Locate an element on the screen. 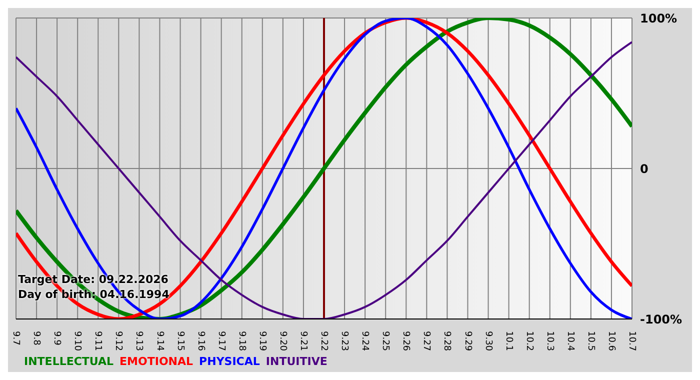 The width and height of the screenshot is (700, 380). x-tick-label: 9.17 is located at coordinates (221, 341).